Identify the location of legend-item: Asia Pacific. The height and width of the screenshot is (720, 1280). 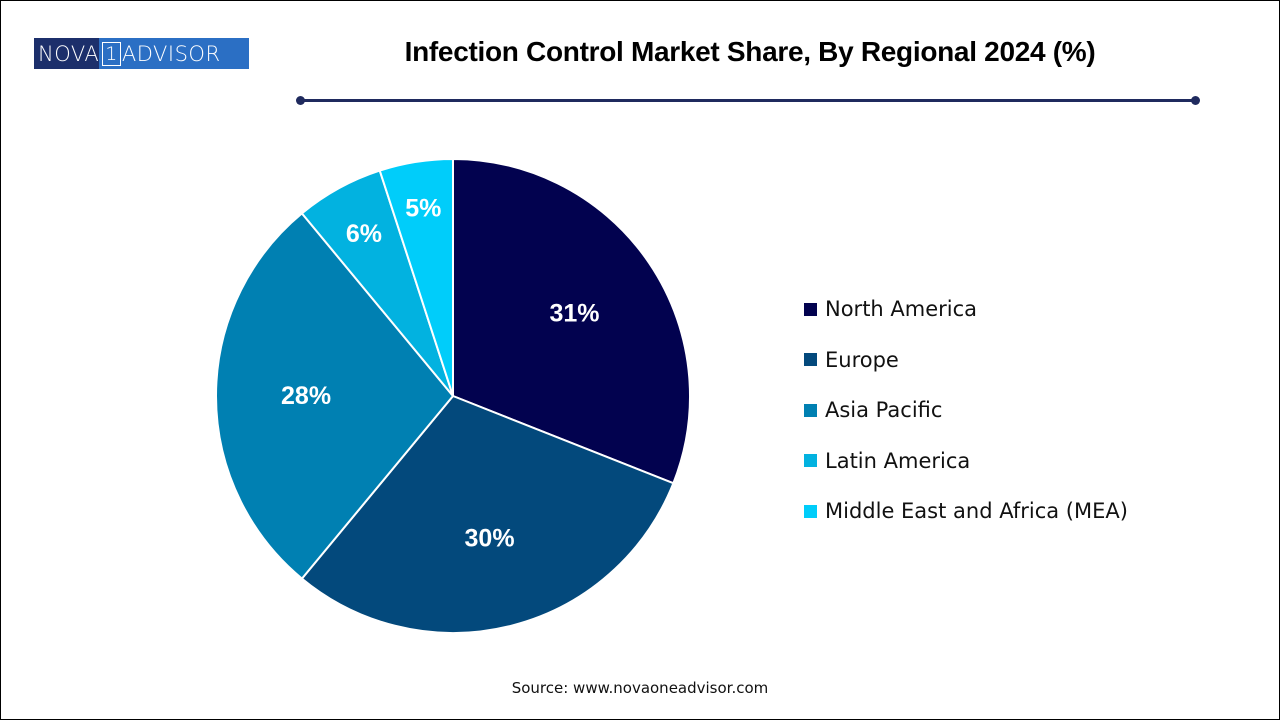
(966, 410).